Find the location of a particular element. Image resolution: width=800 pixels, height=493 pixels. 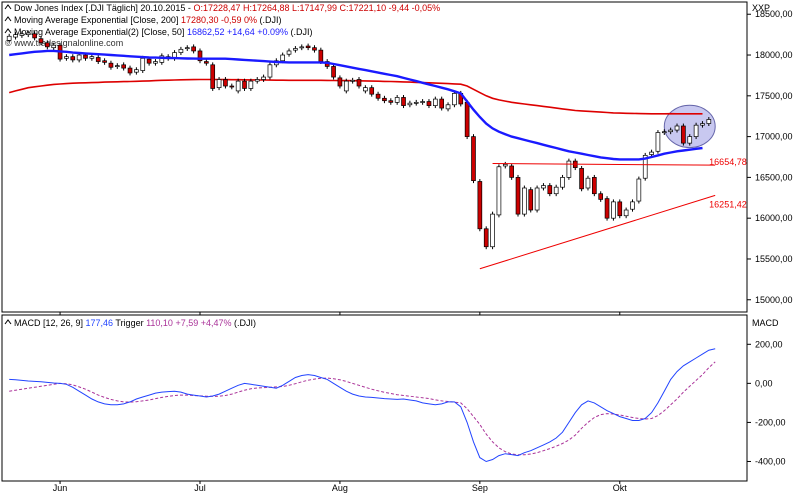

price-tick-label: 15500,00 is located at coordinates (774, 259).